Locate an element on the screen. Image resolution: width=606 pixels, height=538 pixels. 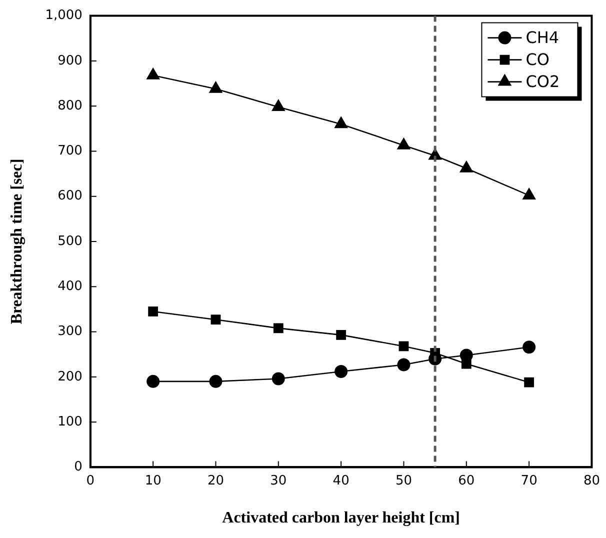
x-tick-label: 70 is located at coordinates (529, 480).